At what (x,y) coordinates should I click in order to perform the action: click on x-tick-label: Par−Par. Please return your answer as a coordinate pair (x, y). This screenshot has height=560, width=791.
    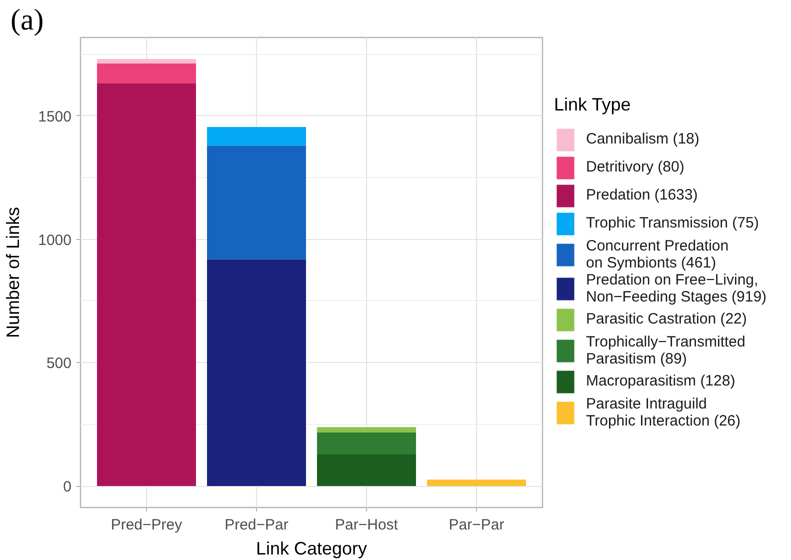
    Looking at the image, I should click on (476, 525).